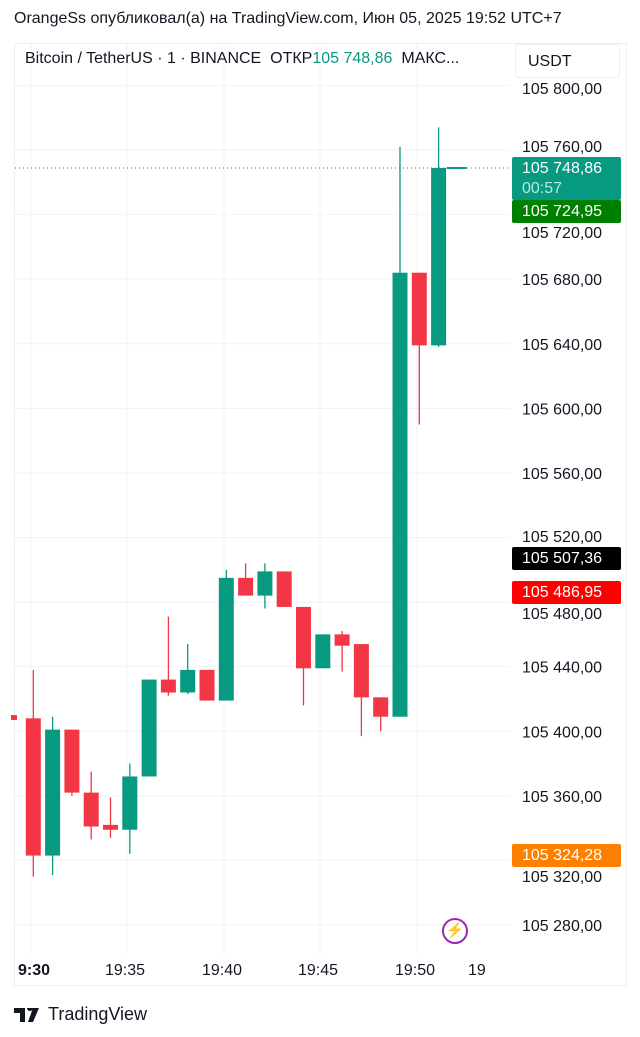 The image size is (640, 1037). Describe the element at coordinates (562, 89) in the screenshot. I see `y-tick-label: 105 800,00` at that location.